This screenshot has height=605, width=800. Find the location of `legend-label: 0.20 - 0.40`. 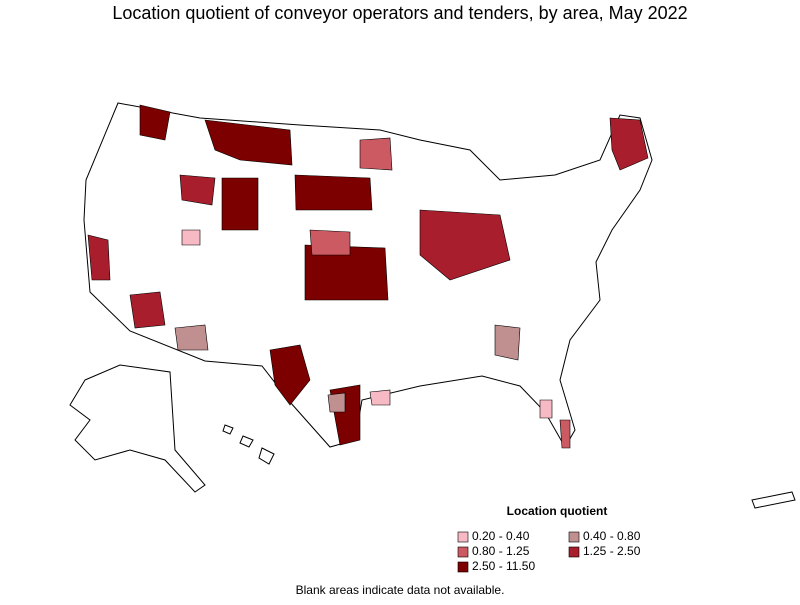

legend-label: 0.20 - 0.40 is located at coordinates (501, 536).